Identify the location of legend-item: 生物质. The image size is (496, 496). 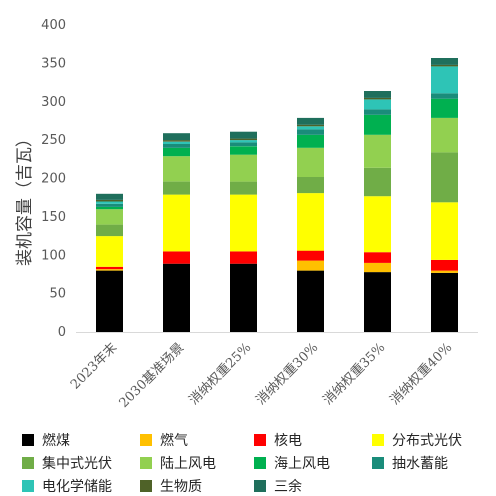
(171, 486).